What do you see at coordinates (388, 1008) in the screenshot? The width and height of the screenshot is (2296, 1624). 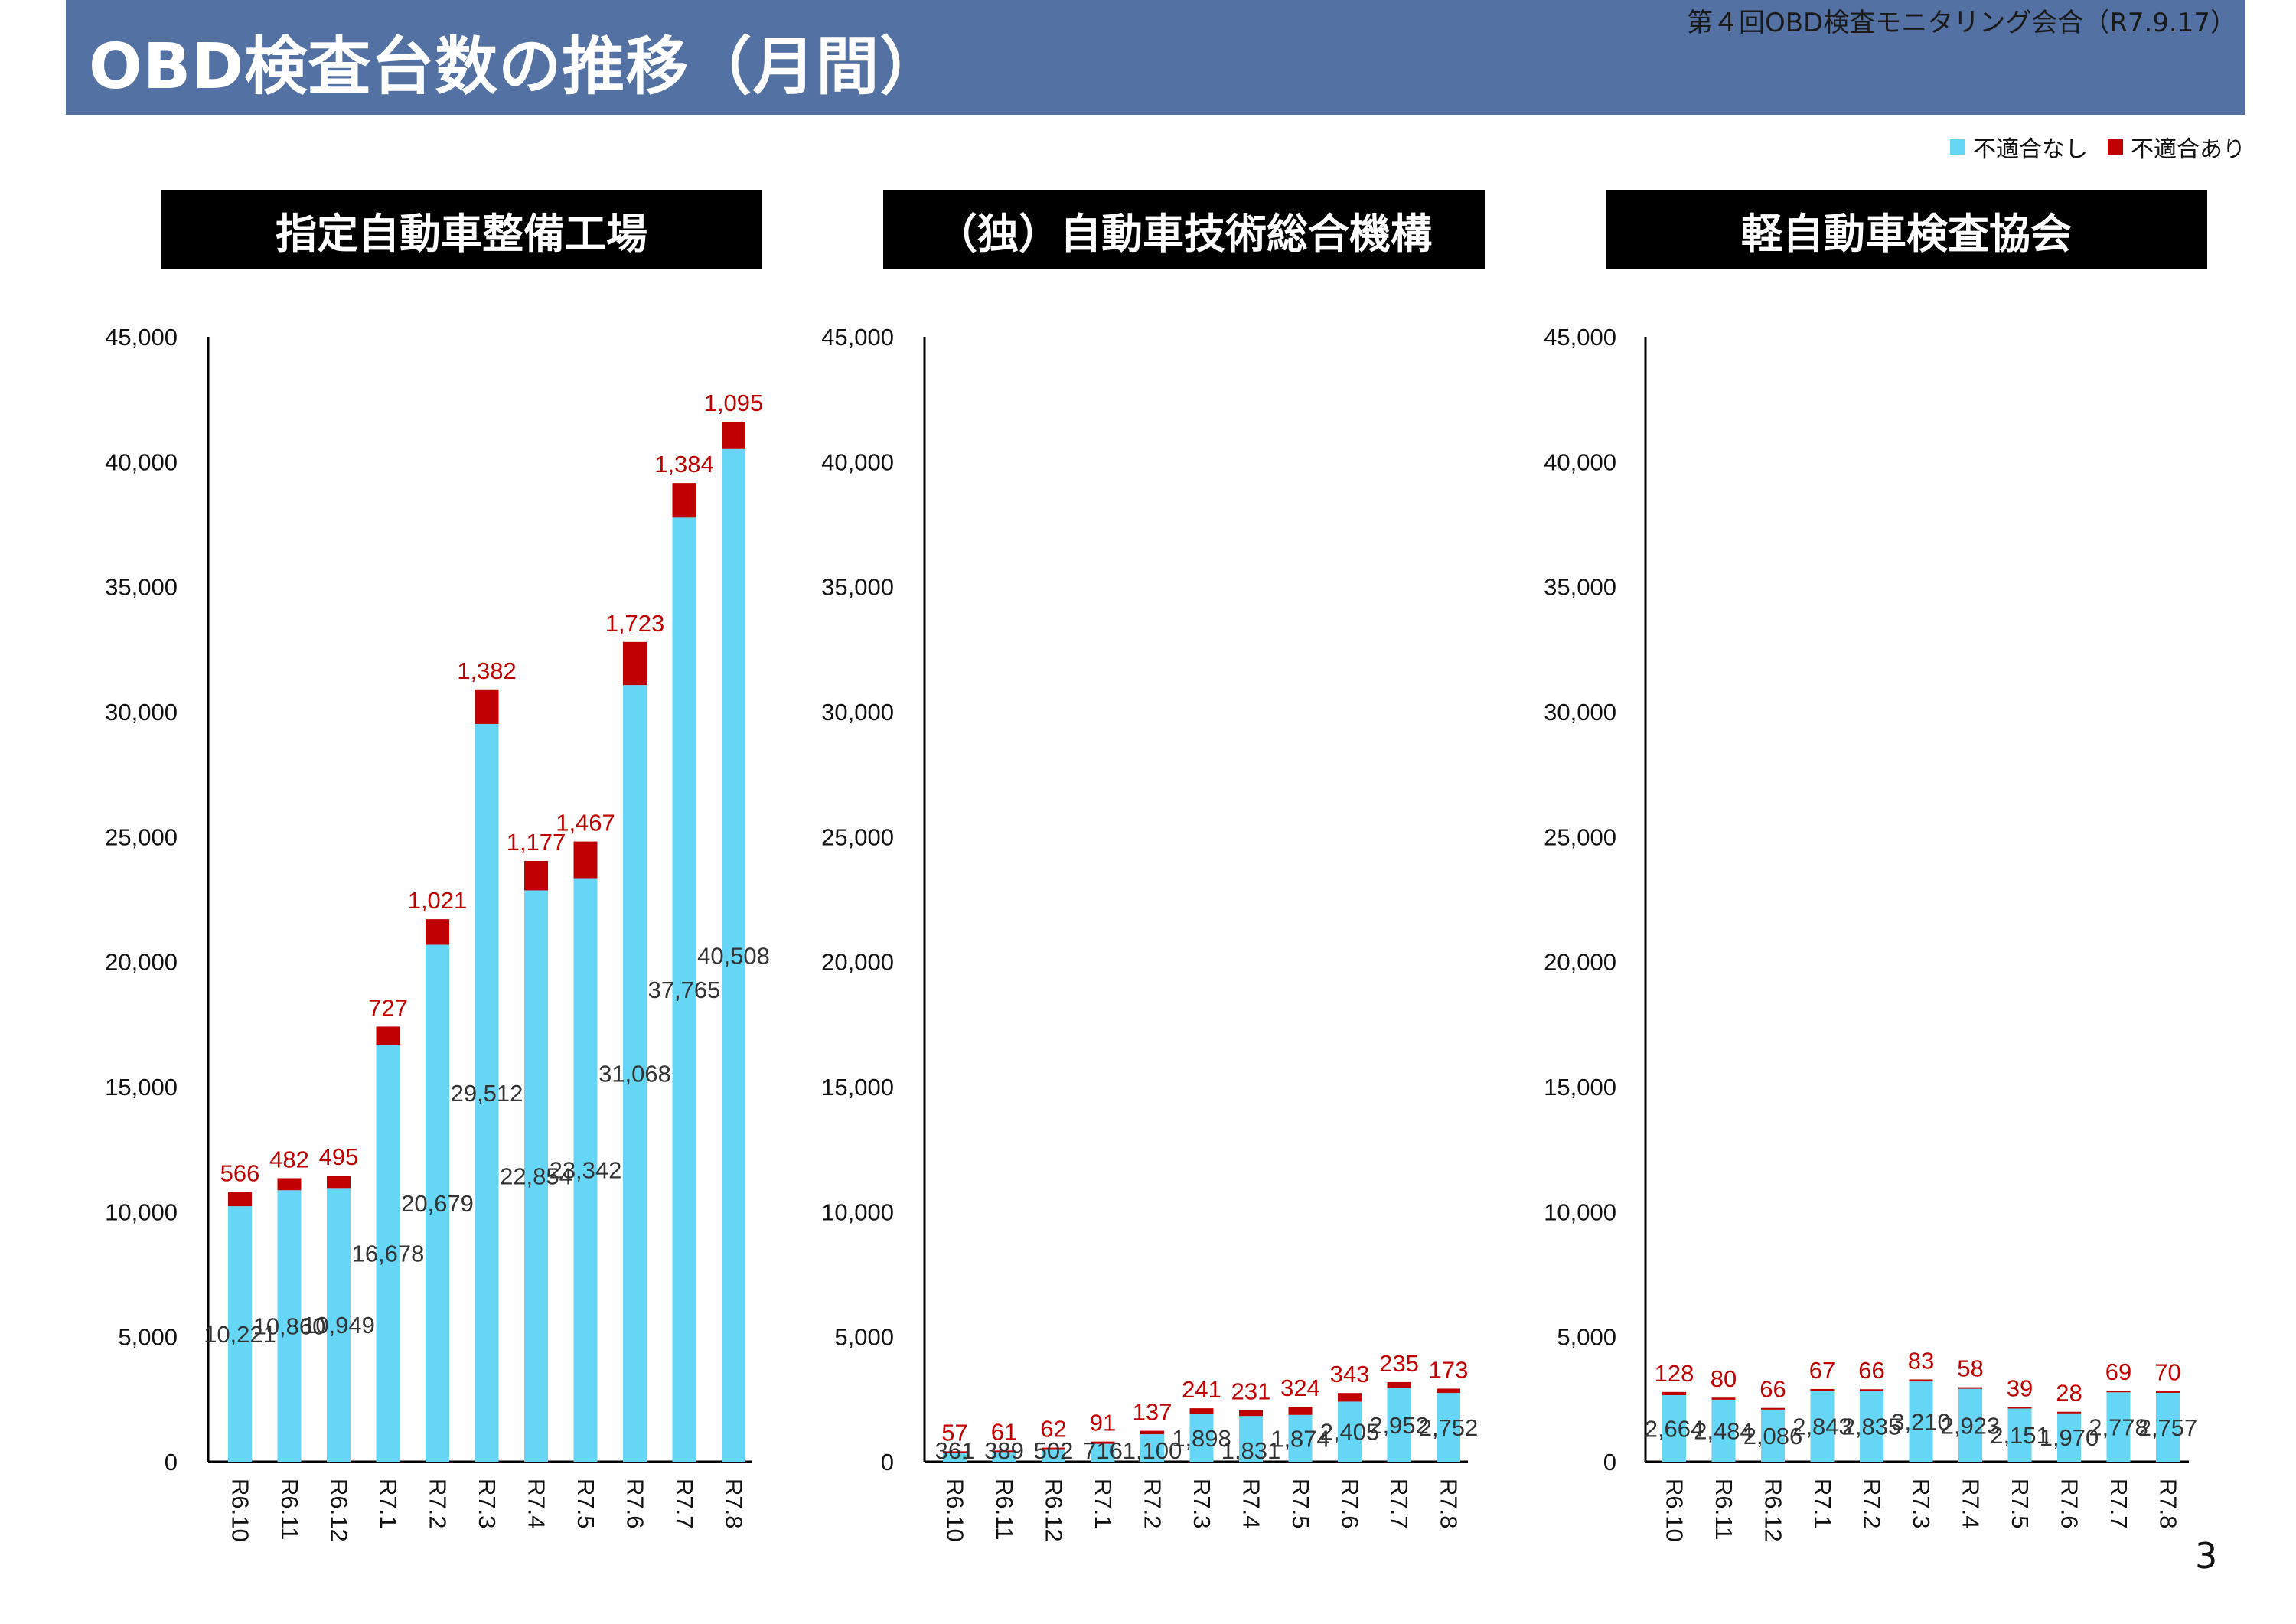 I see `data-label-fail: 727` at bounding box center [388, 1008].